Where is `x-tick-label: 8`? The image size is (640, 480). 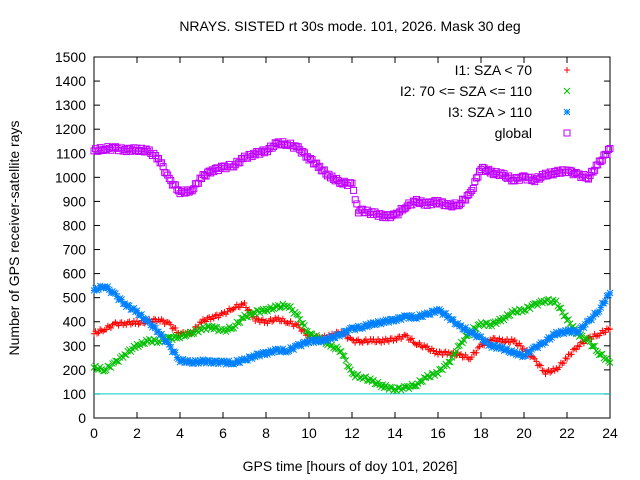
x-tick-label: 8 is located at coordinates (266, 433).